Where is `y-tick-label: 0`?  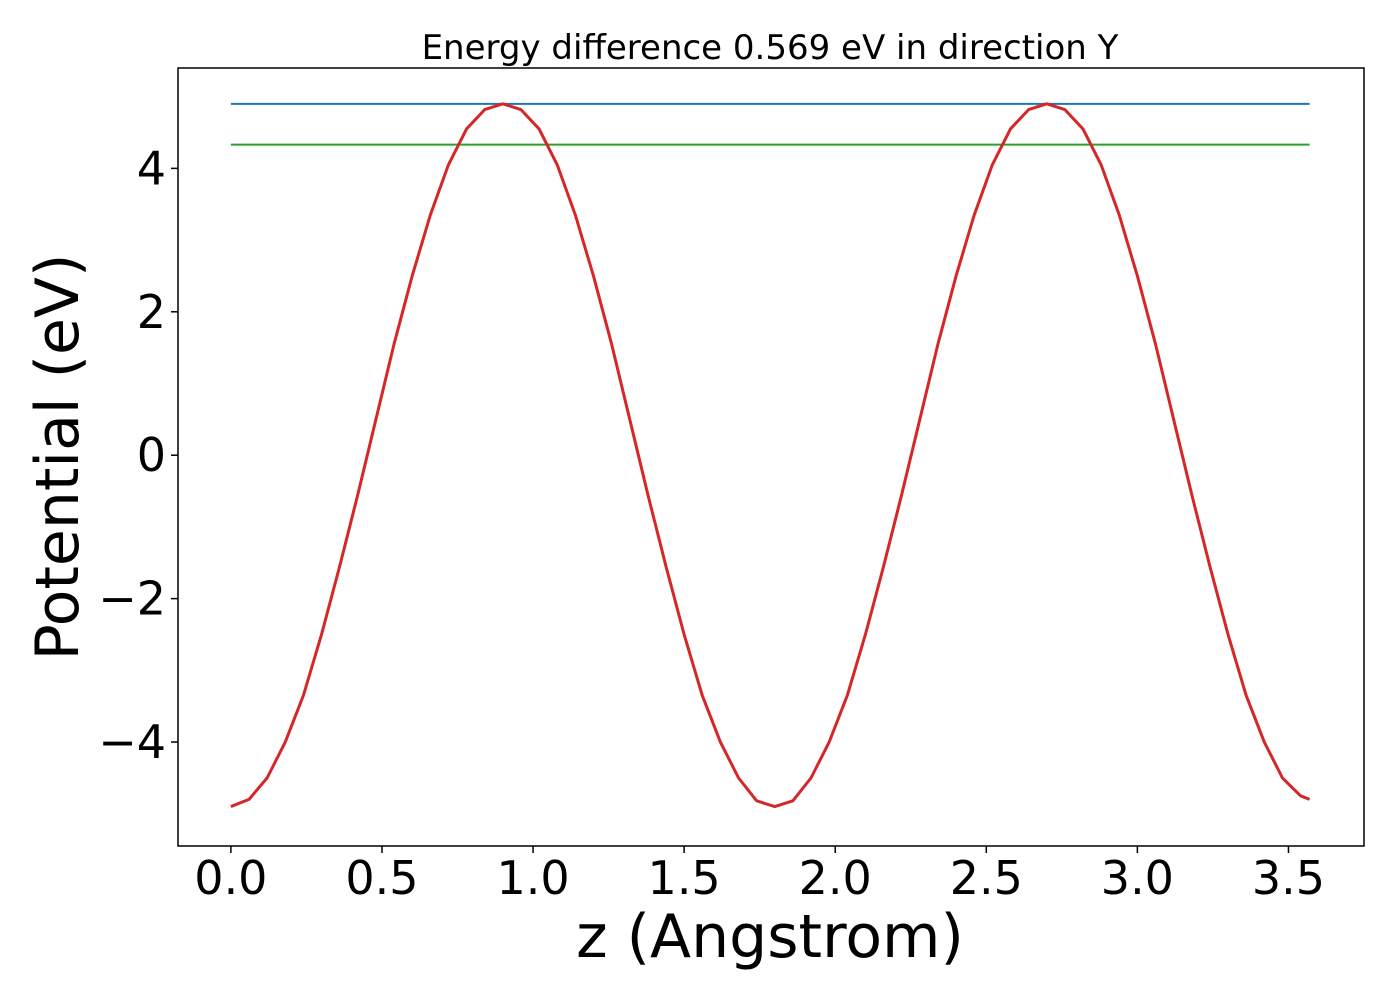 y-tick-label: 0 is located at coordinates (151, 455).